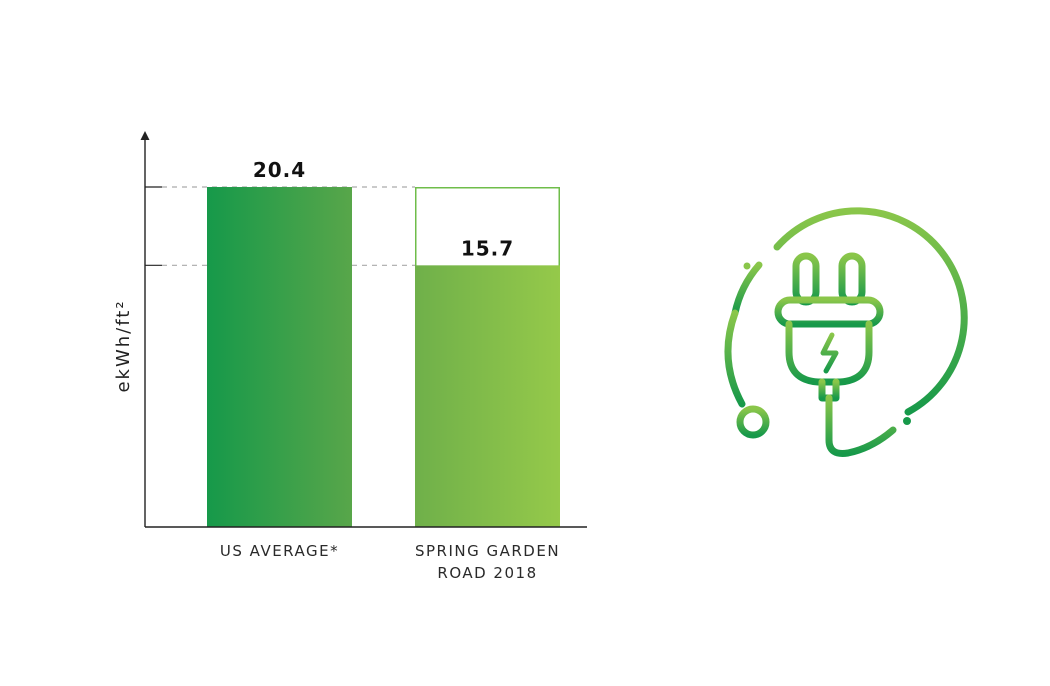  I want to click on data-label: 15.7, so click(487, 248).